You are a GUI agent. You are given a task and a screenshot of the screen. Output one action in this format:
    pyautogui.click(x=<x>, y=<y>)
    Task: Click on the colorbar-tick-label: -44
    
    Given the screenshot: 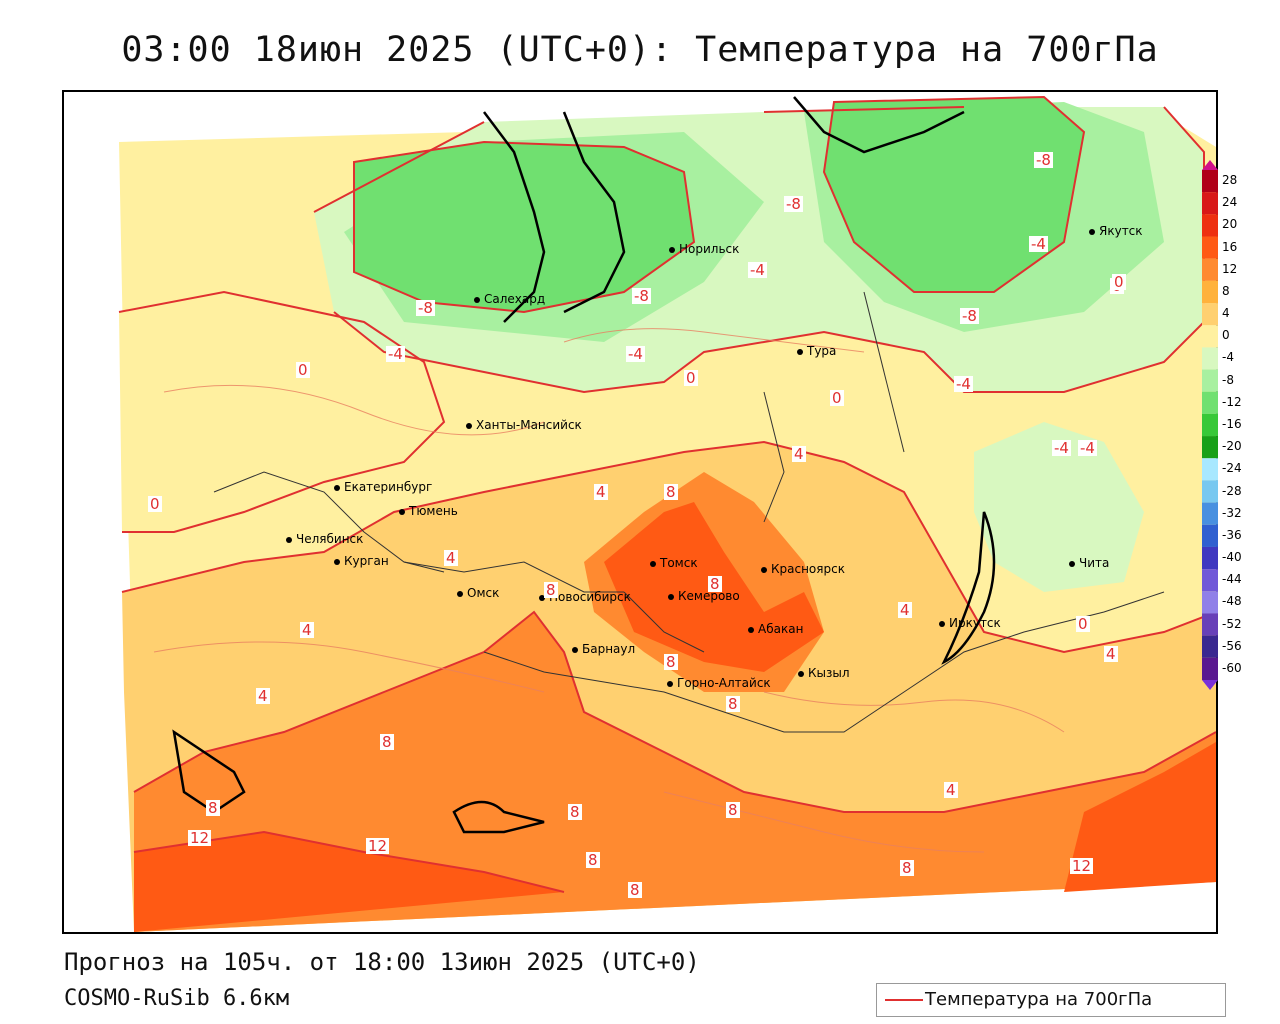 What is the action you would take?
    pyautogui.click(x=1232, y=579)
    